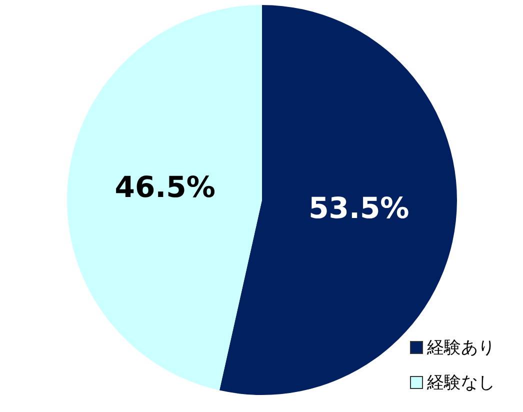  What do you see at coordinates (359, 208) in the screenshot?
I see `data-label: 53.5%` at bounding box center [359, 208].